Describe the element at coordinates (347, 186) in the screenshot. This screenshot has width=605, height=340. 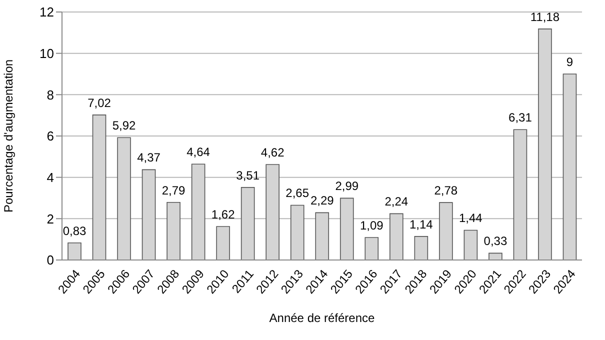
I see `data-label: 2,99` at that location.